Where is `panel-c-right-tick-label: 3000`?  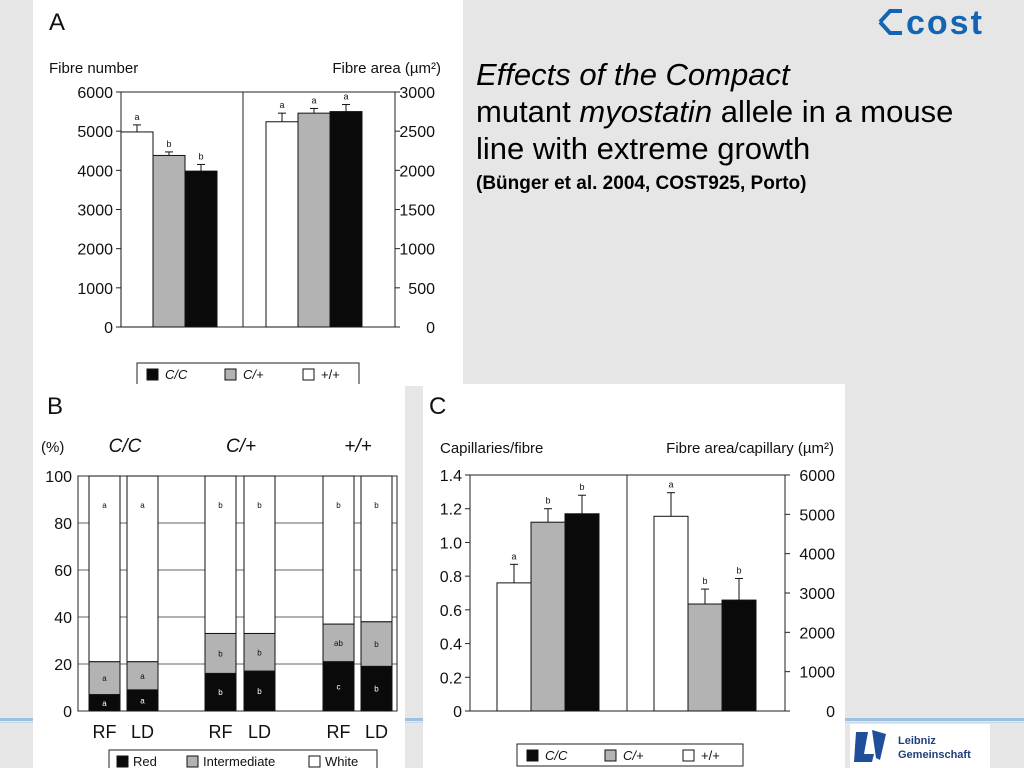
panel-c-right-tick-label: 3000 is located at coordinates (817, 594).